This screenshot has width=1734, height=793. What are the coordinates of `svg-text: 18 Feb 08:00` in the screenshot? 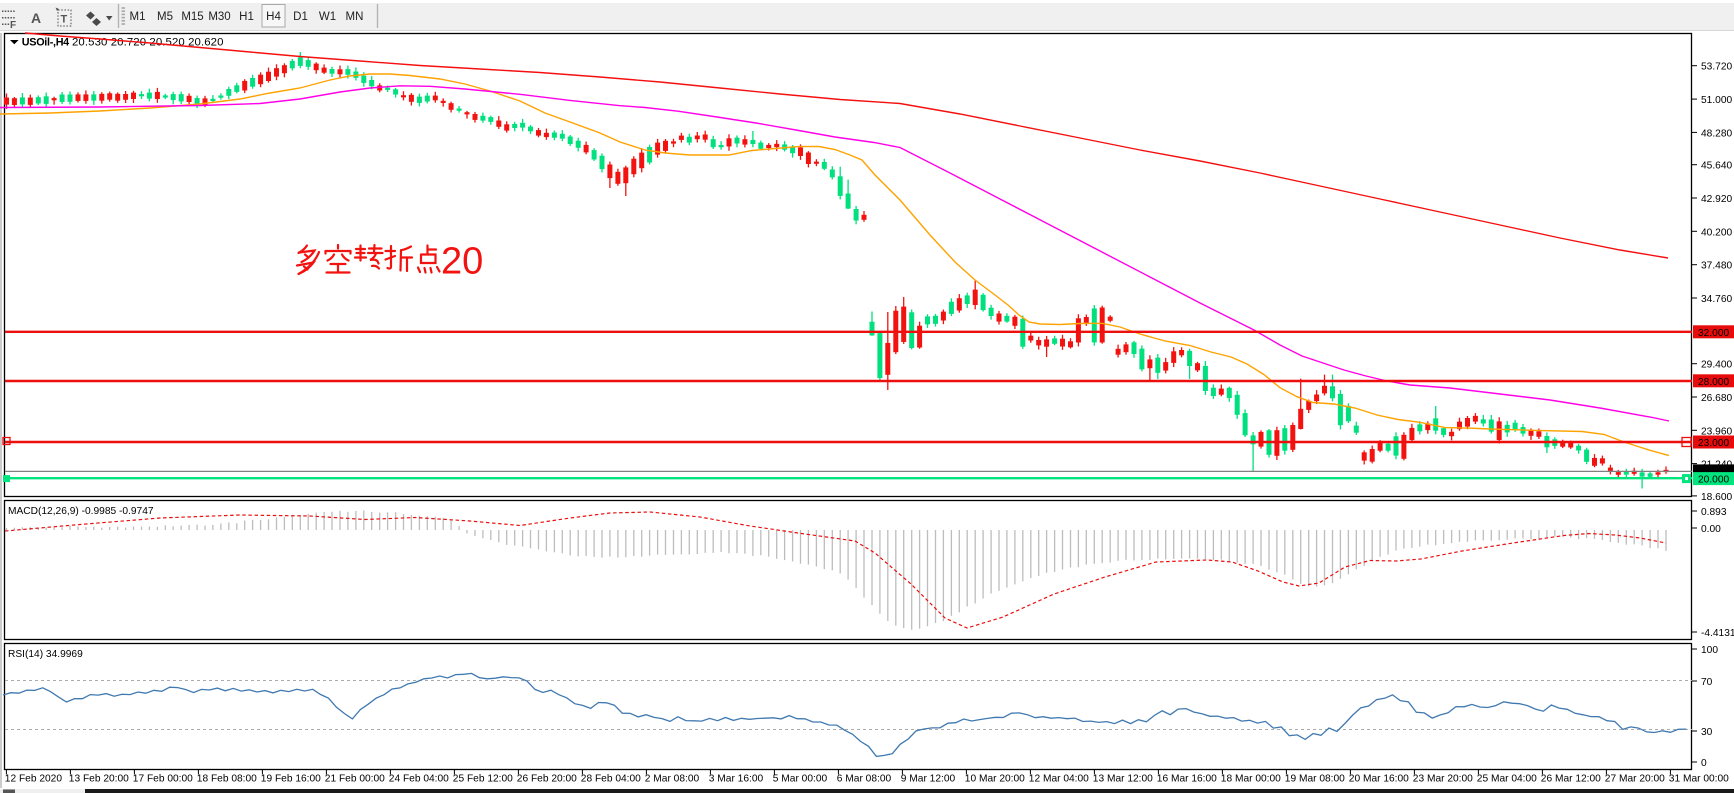 It's located at (227, 779).